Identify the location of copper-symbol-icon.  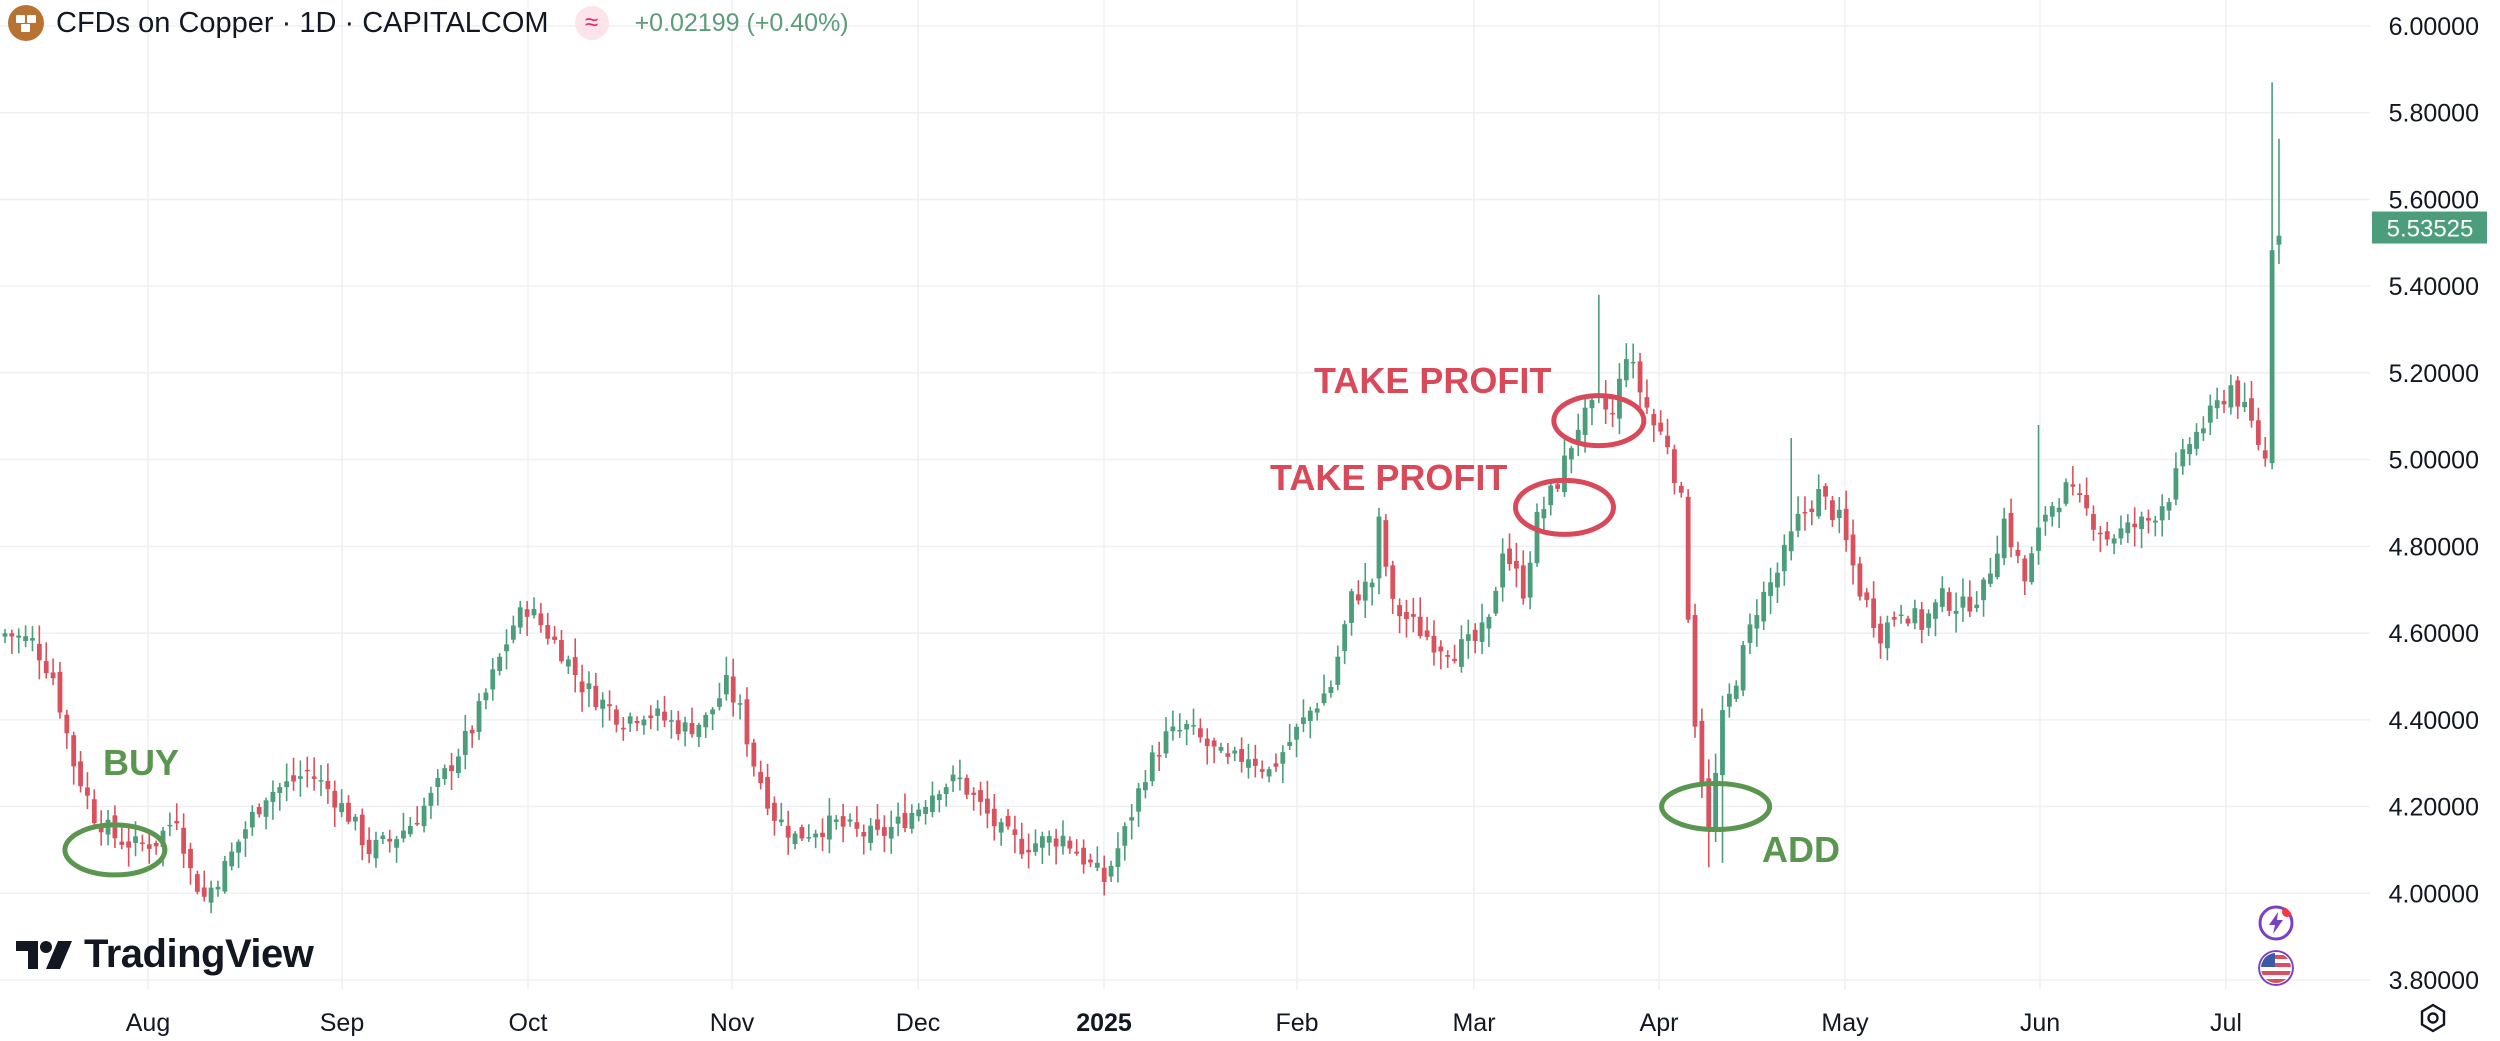
(26, 23).